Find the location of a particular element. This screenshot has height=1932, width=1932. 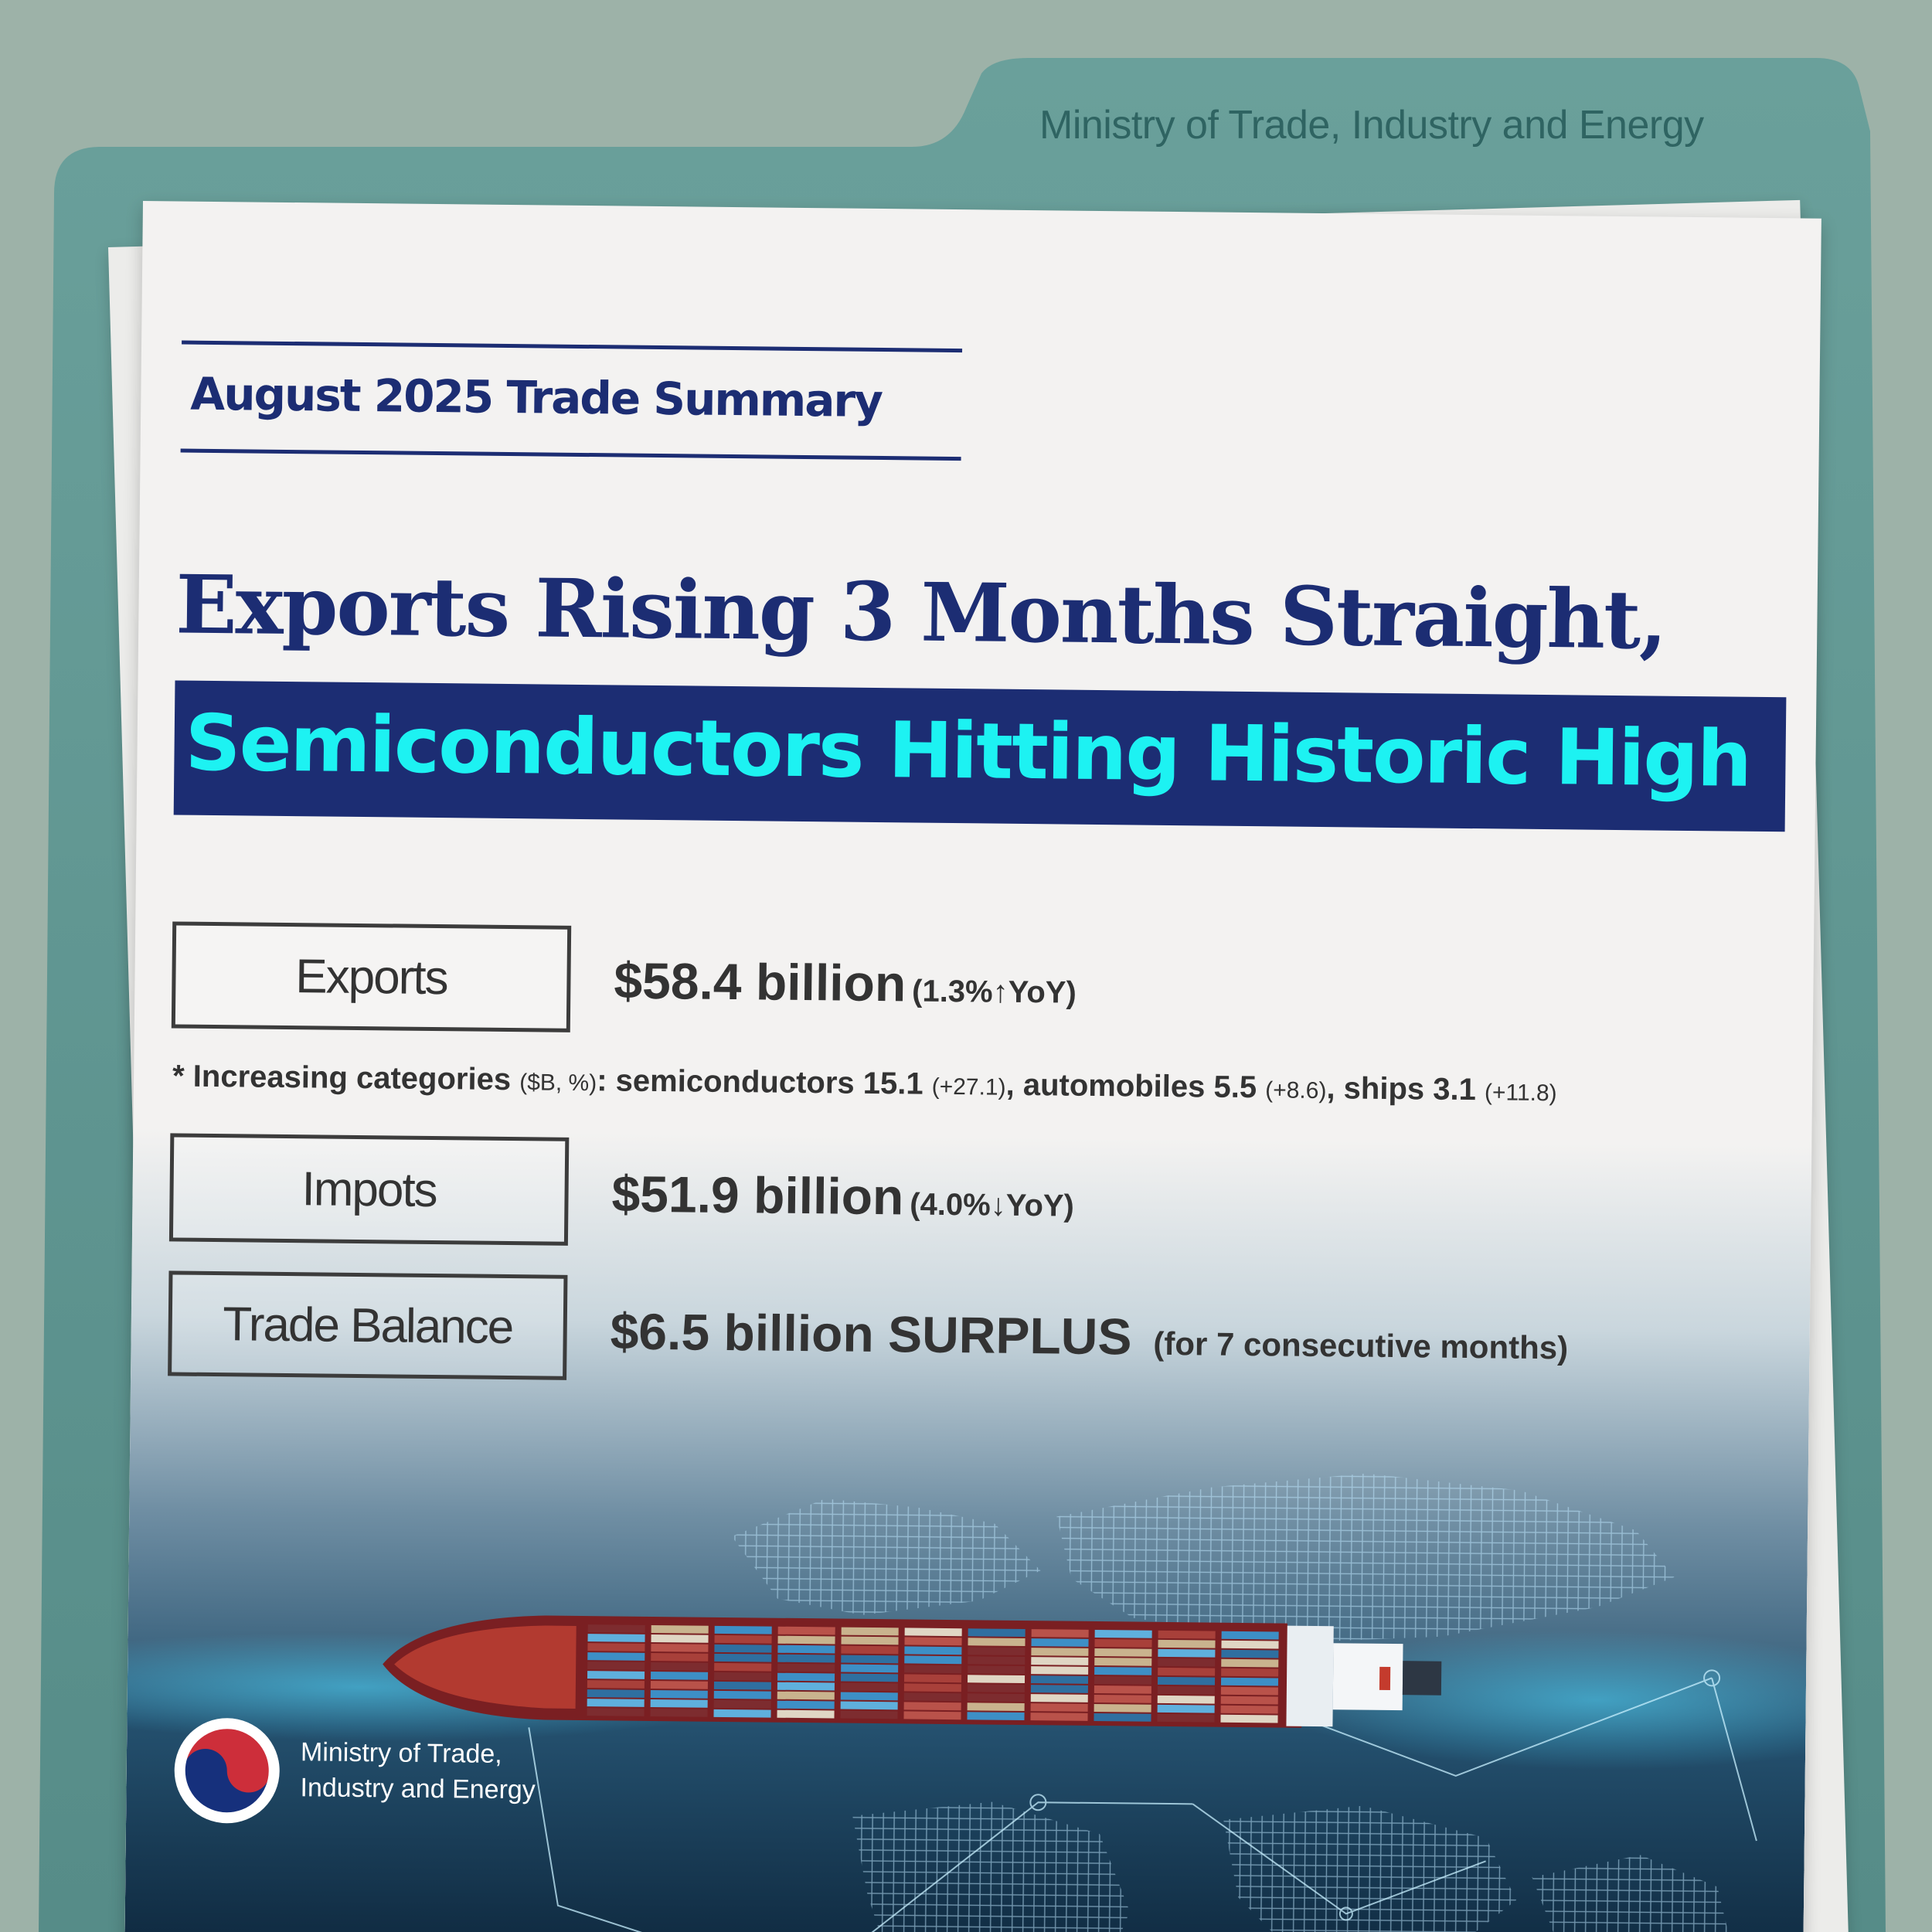

folder-tab-label: Ministry of Trade, Industry and Energy is located at coordinates (1371, 126).